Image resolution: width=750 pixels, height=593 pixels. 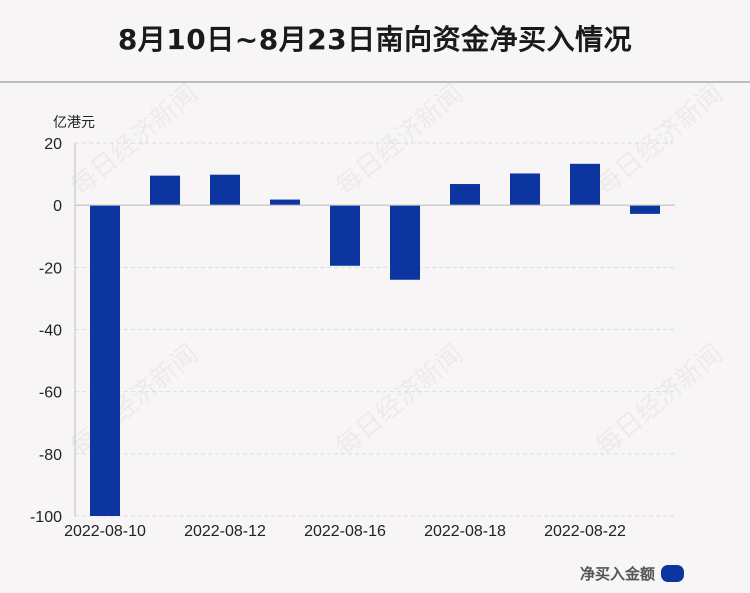 I want to click on y-tick-label: -100, so click(x=46, y=517).